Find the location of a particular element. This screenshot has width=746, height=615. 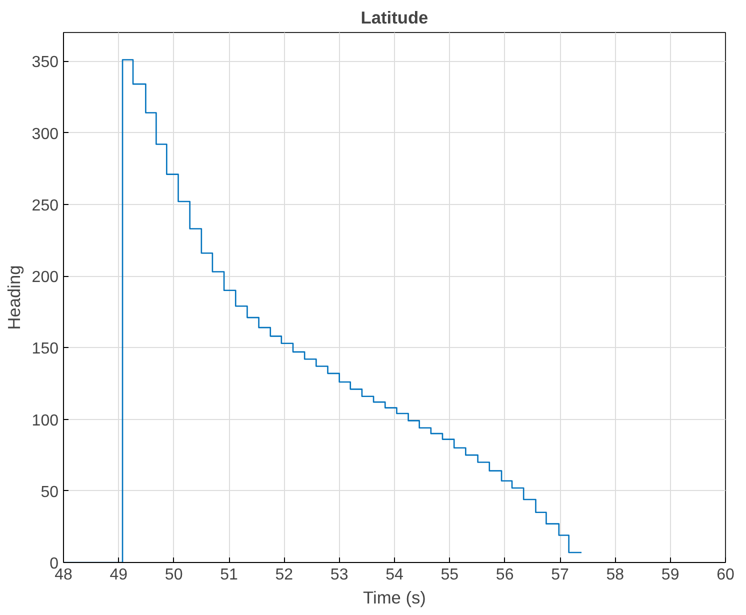

x-tick-label: 50 is located at coordinates (173, 575).